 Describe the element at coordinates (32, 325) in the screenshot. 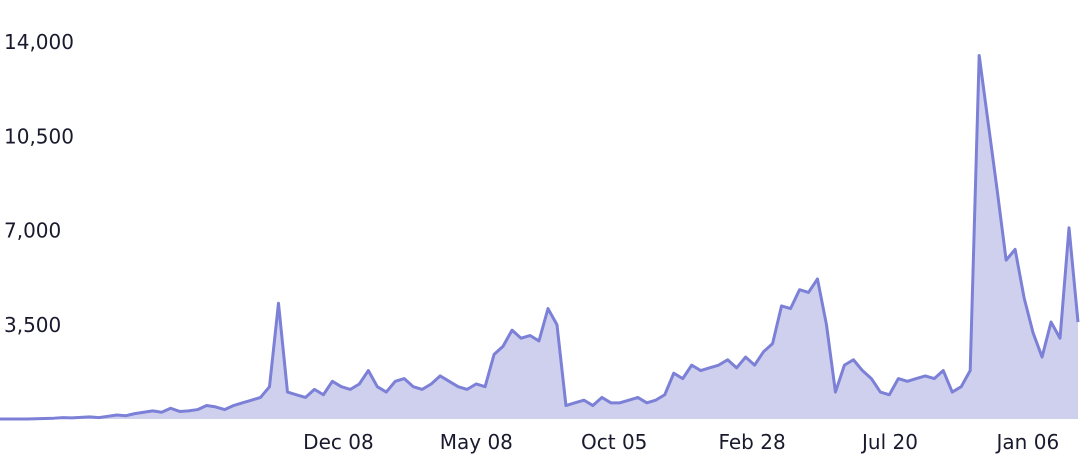

I see `y-tick-label: 3,500` at that location.